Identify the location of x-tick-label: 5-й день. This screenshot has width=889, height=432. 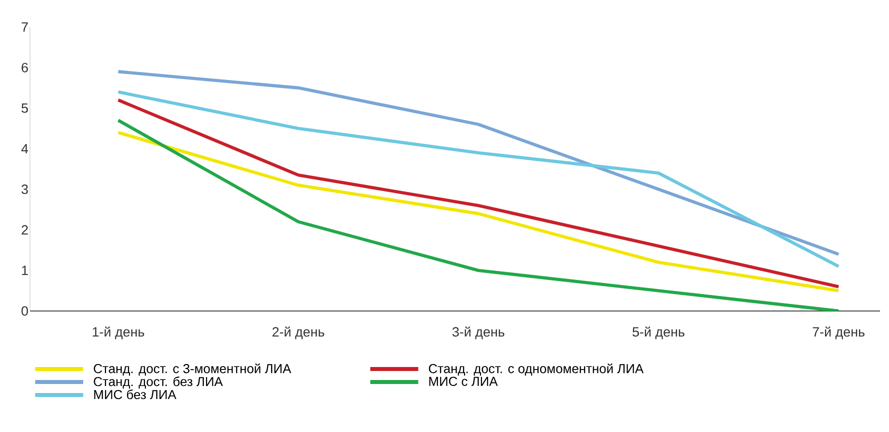
(658, 333).